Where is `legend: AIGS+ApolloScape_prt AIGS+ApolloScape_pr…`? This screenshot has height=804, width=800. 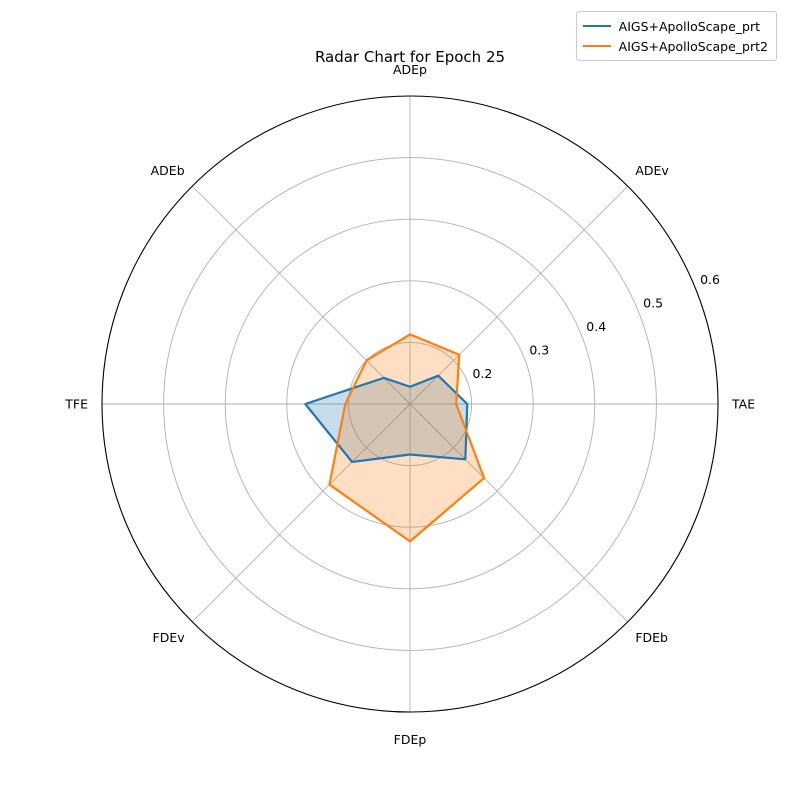
legend: AIGS+ApolloScape_prt AIGS+ApolloScape_pr… is located at coordinates (676, 36).